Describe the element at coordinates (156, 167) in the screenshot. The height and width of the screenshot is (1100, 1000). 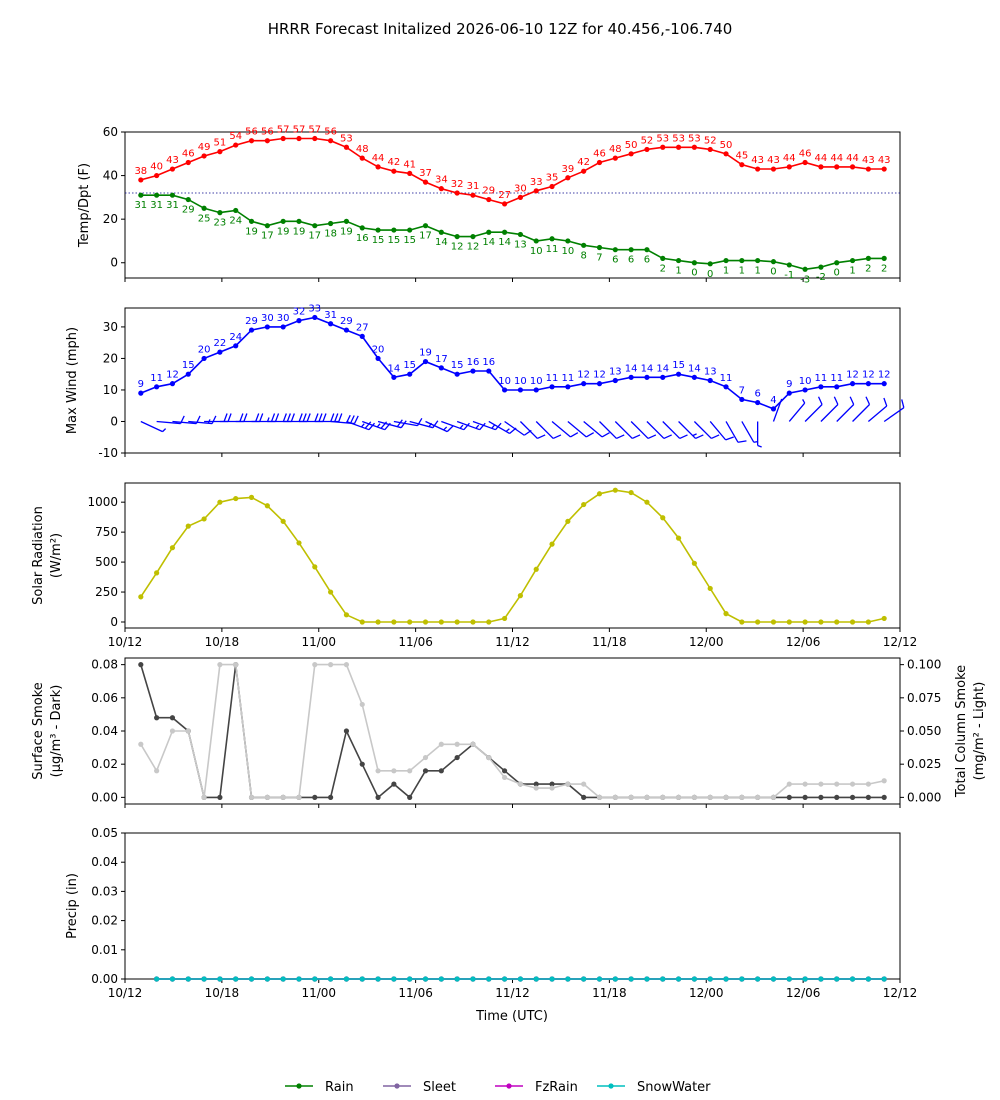
I see `data-label: 40` at that location.